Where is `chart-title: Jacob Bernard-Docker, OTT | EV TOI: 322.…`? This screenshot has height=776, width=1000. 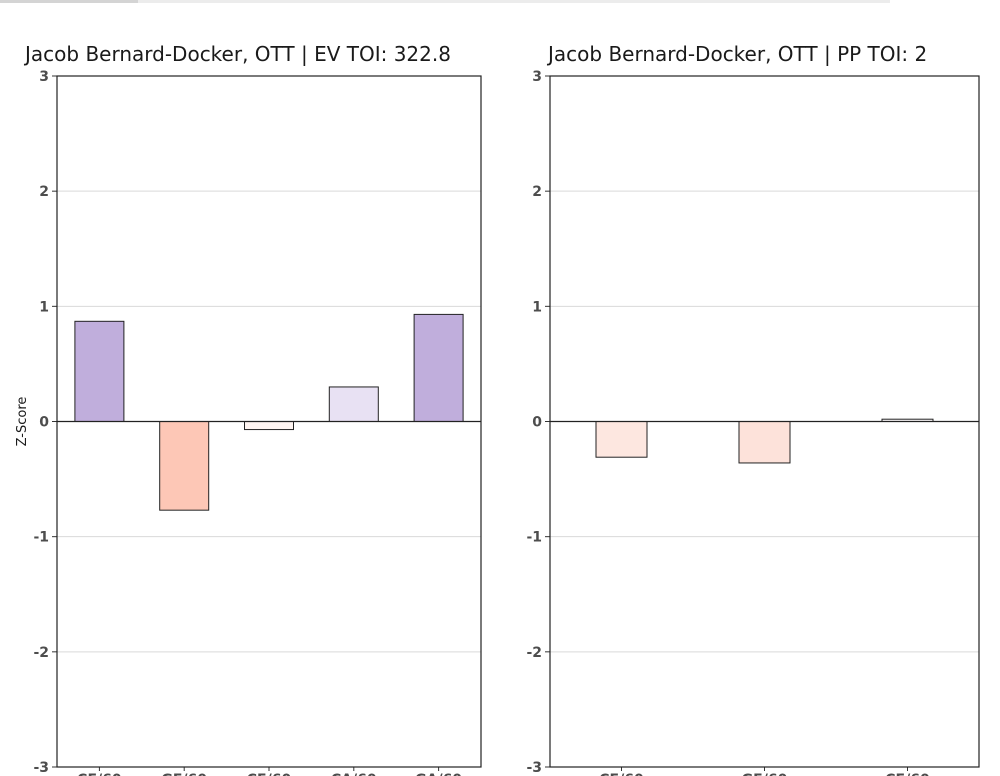 chart-title: Jacob Bernard-Docker, OTT | EV TOI: 322.… is located at coordinates (237, 54).